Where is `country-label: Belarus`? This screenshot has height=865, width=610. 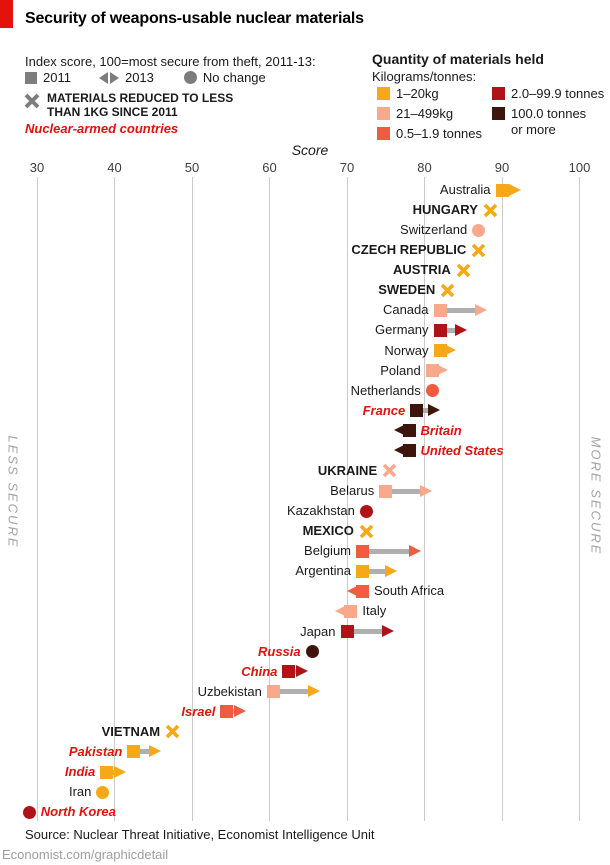 country-label: Belarus is located at coordinates (352, 491).